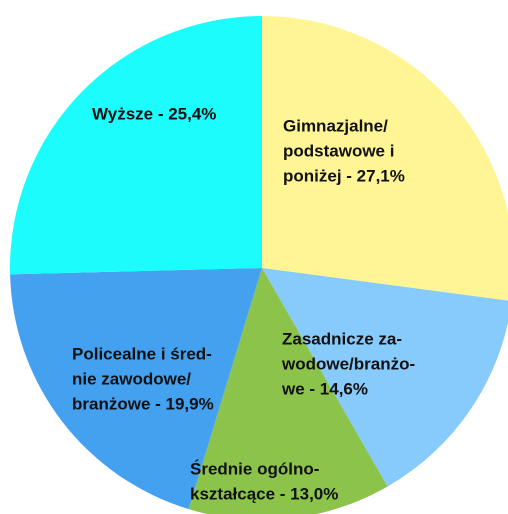 This screenshot has height=514, width=508. I want to click on slice-label: Policealne i śred-, so click(142, 353).